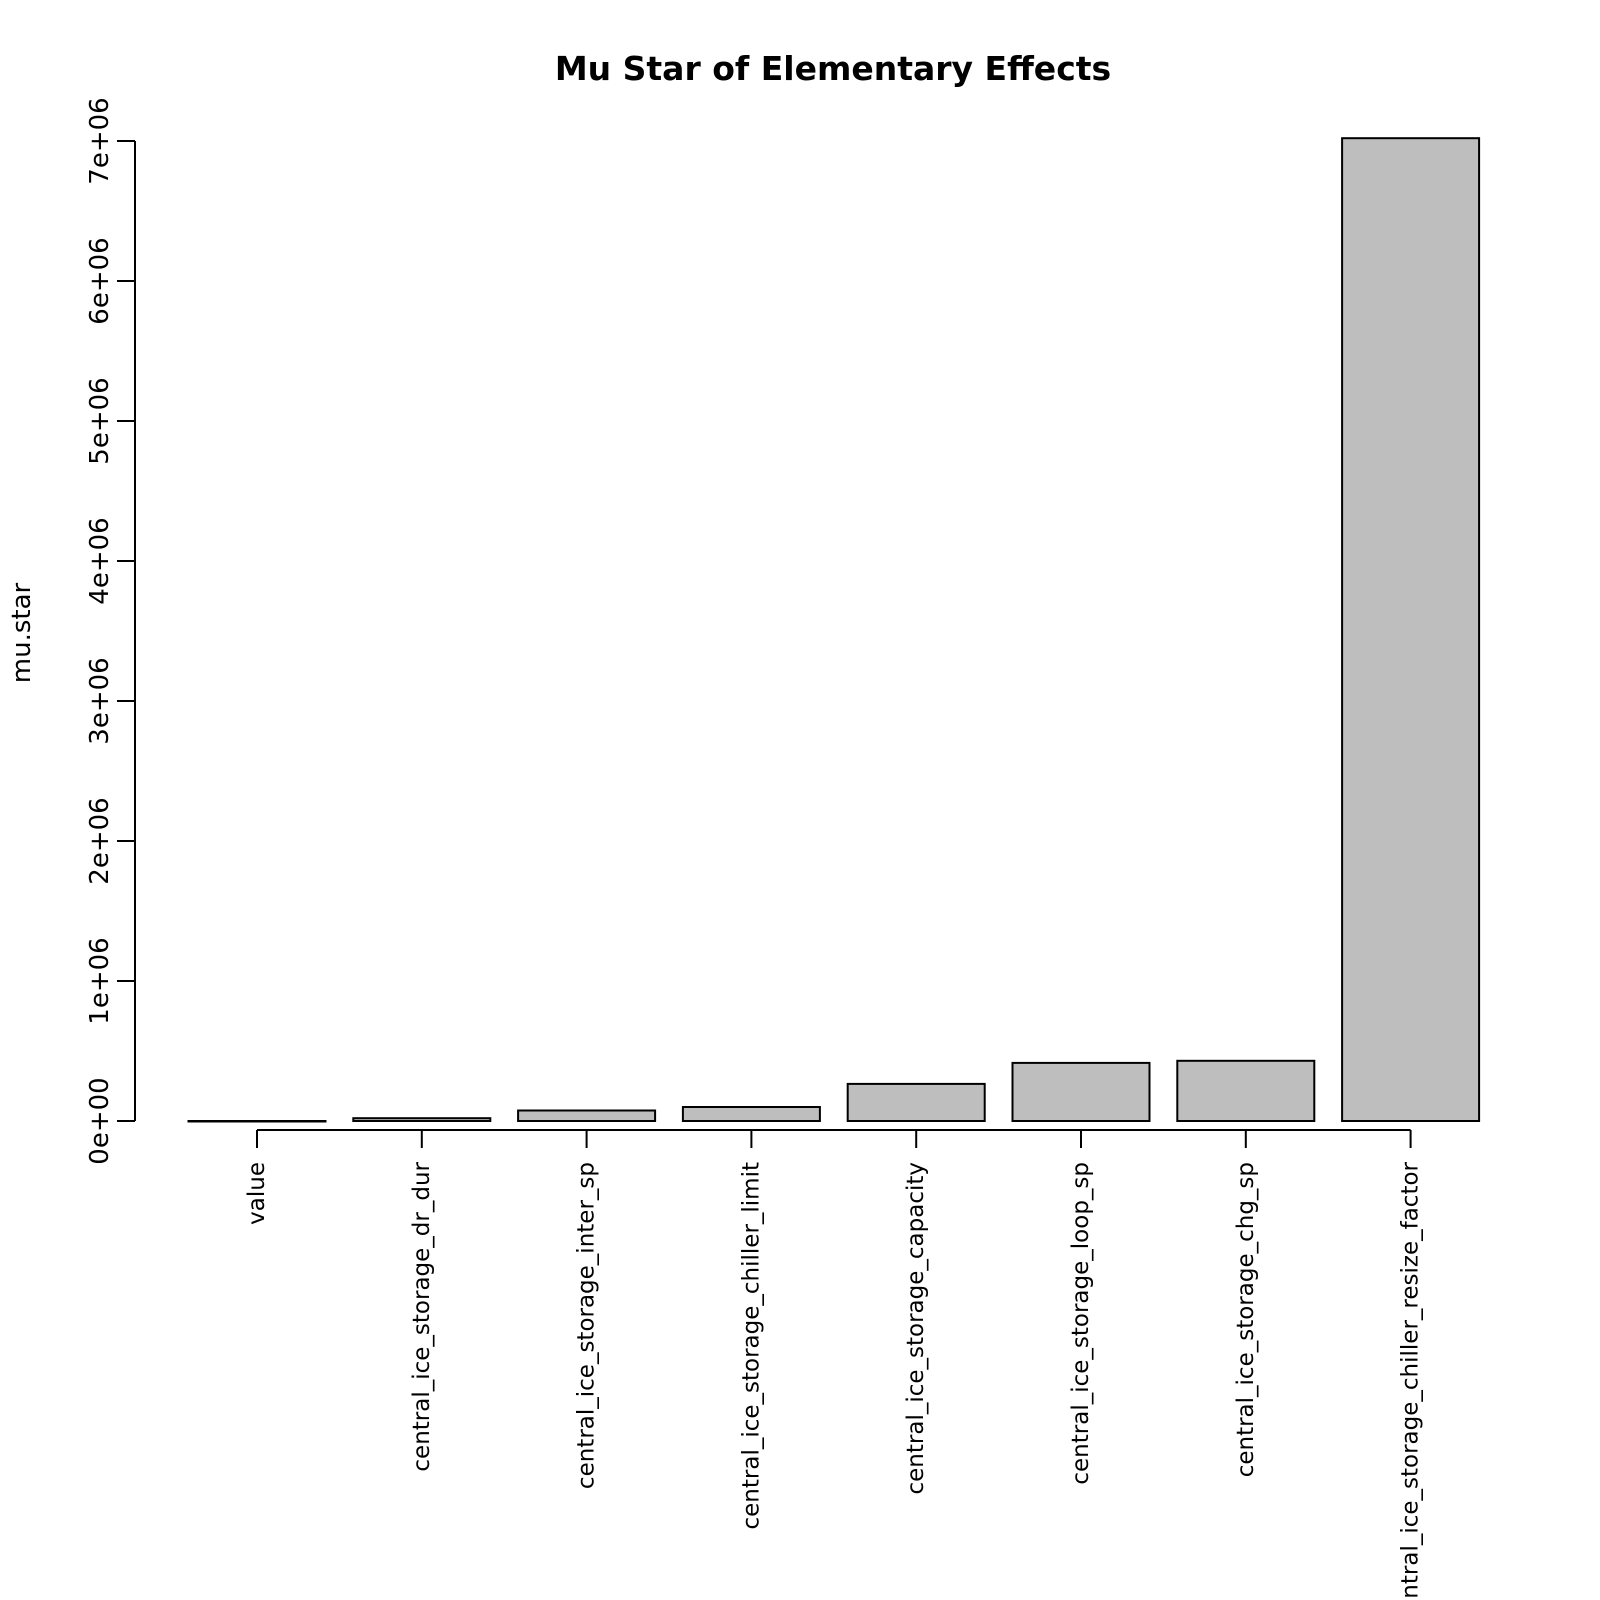 The image size is (1600, 1600). I want to click on x-category-label: central_ice_storage_dr_dur, so click(422, 1316).